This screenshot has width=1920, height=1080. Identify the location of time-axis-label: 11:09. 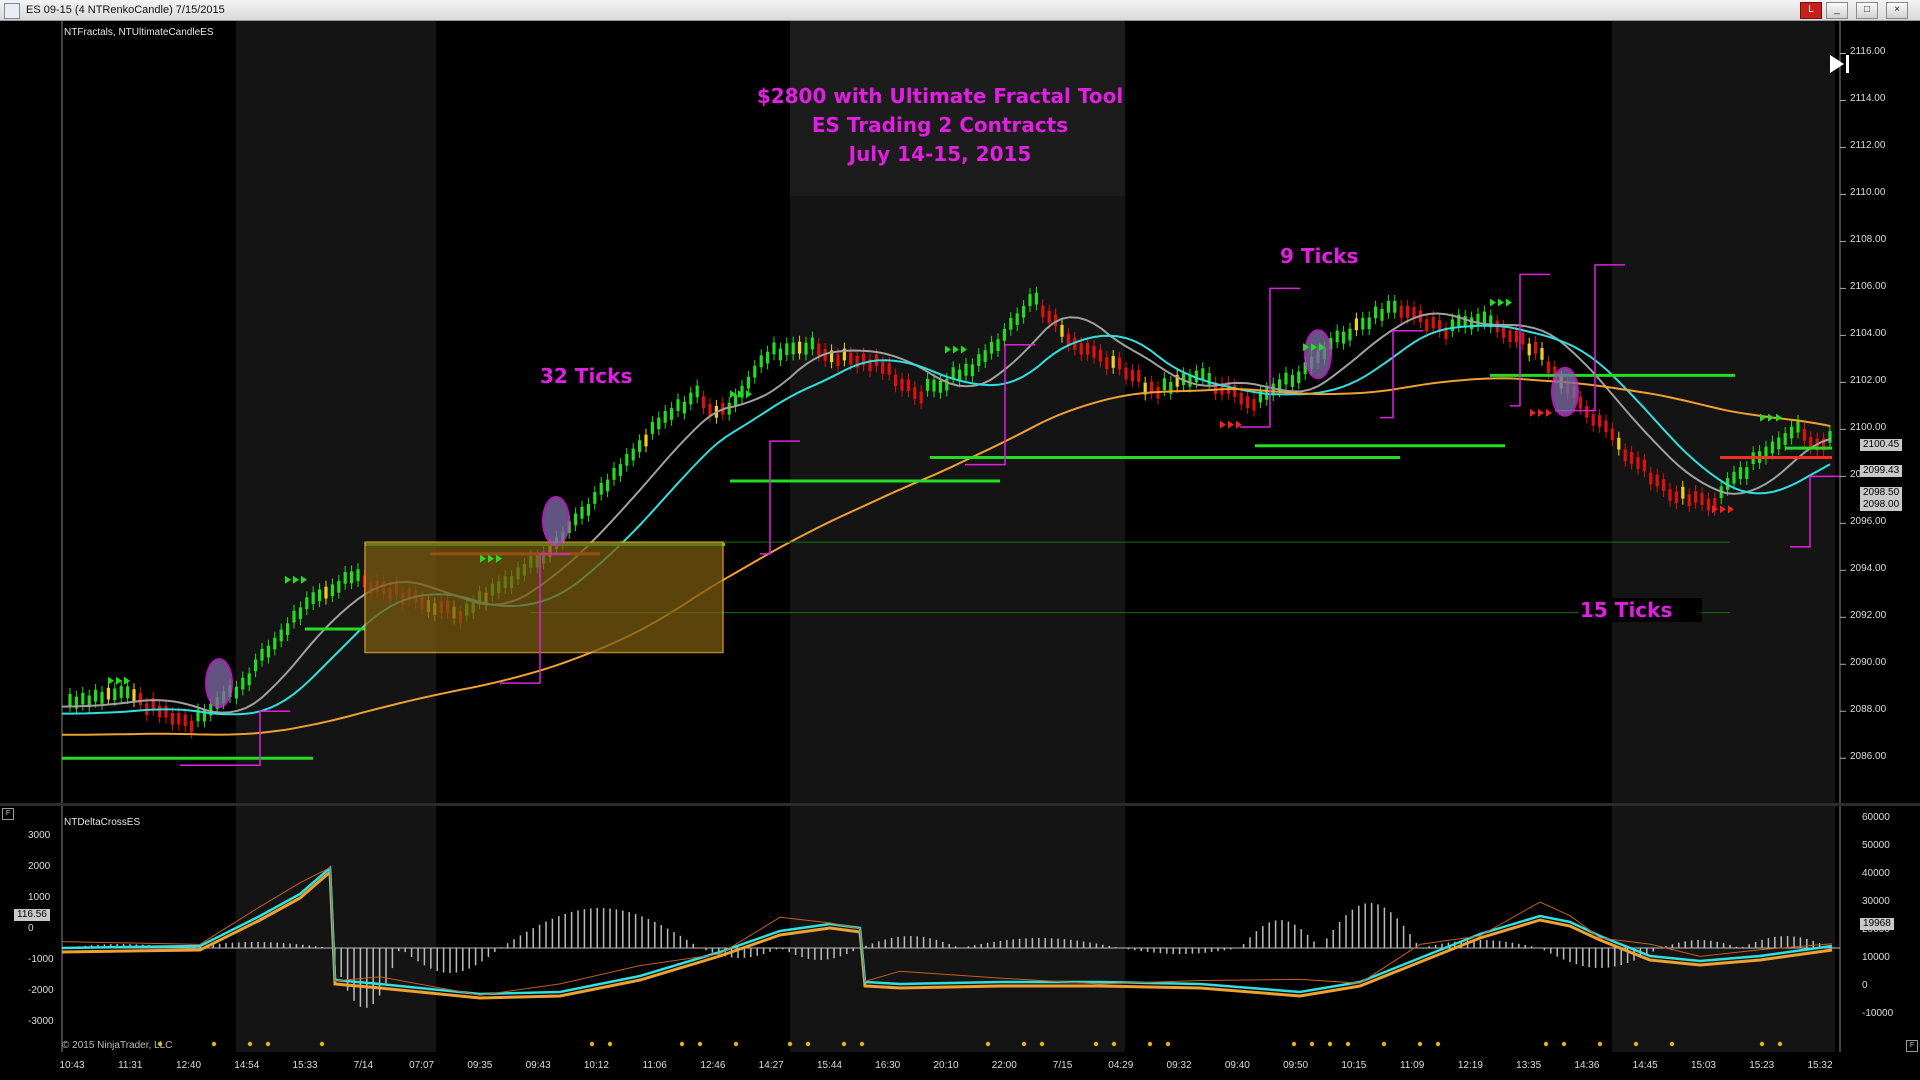
(1412, 1065).